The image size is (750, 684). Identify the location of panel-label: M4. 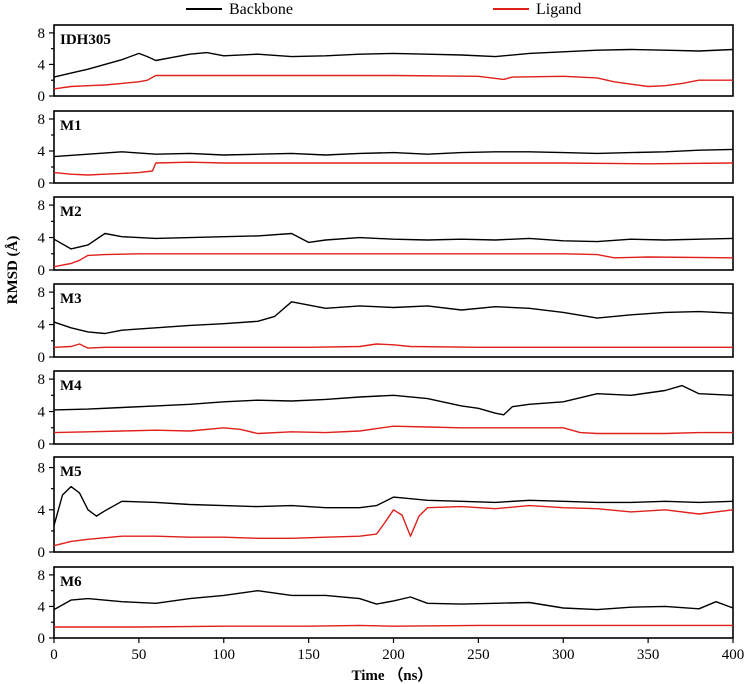
(71, 386).